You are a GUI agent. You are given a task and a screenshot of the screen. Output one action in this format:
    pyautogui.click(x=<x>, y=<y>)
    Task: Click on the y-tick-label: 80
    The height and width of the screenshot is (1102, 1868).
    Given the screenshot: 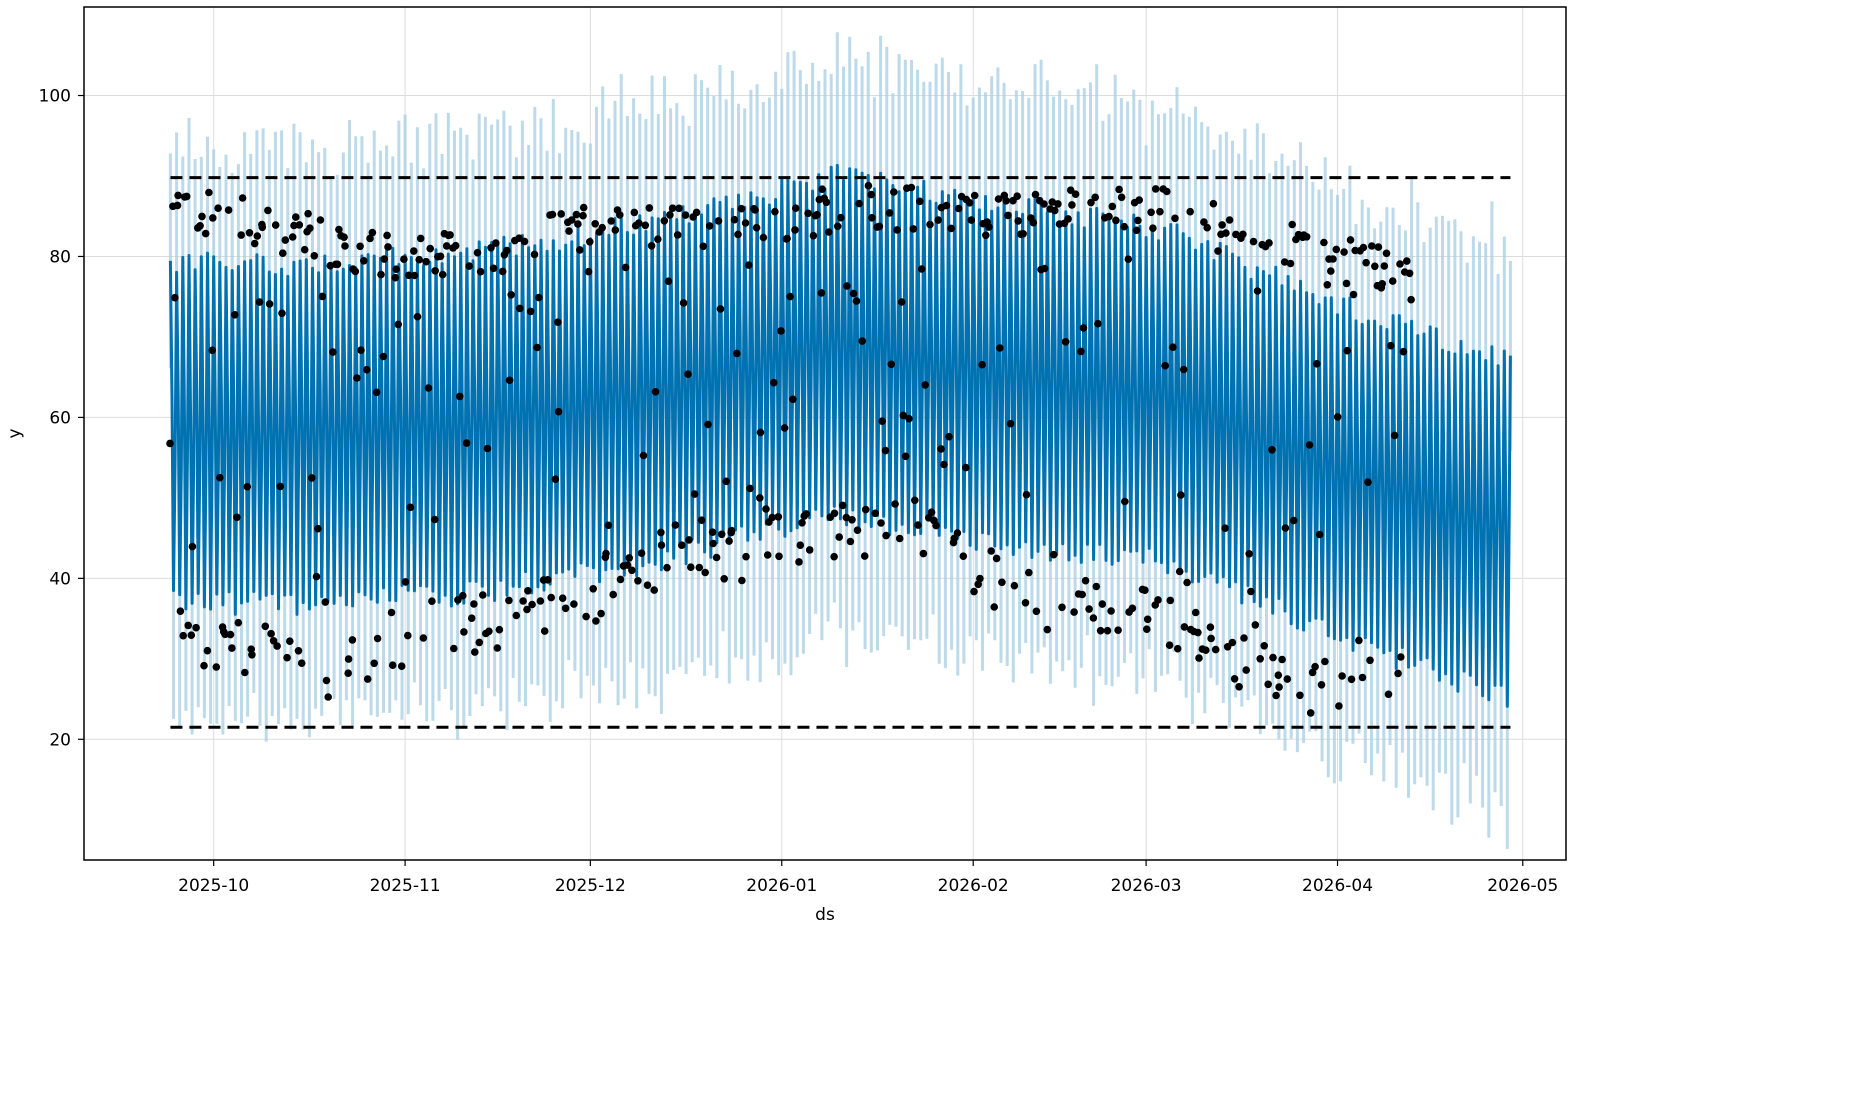 What is the action you would take?
    pyautogui.click(x=60, y=257)
    